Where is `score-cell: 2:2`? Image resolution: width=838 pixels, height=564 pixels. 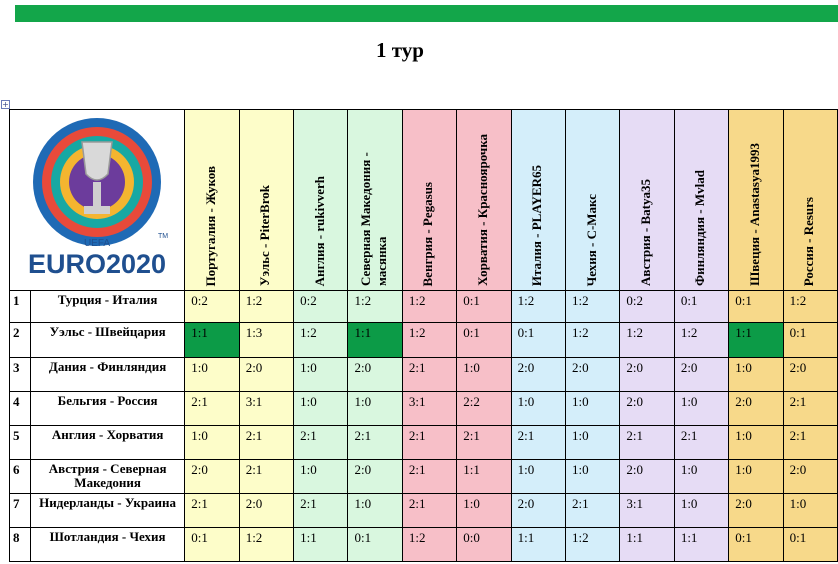 score-cell: 2:2 is located at coordinates (484, 408).